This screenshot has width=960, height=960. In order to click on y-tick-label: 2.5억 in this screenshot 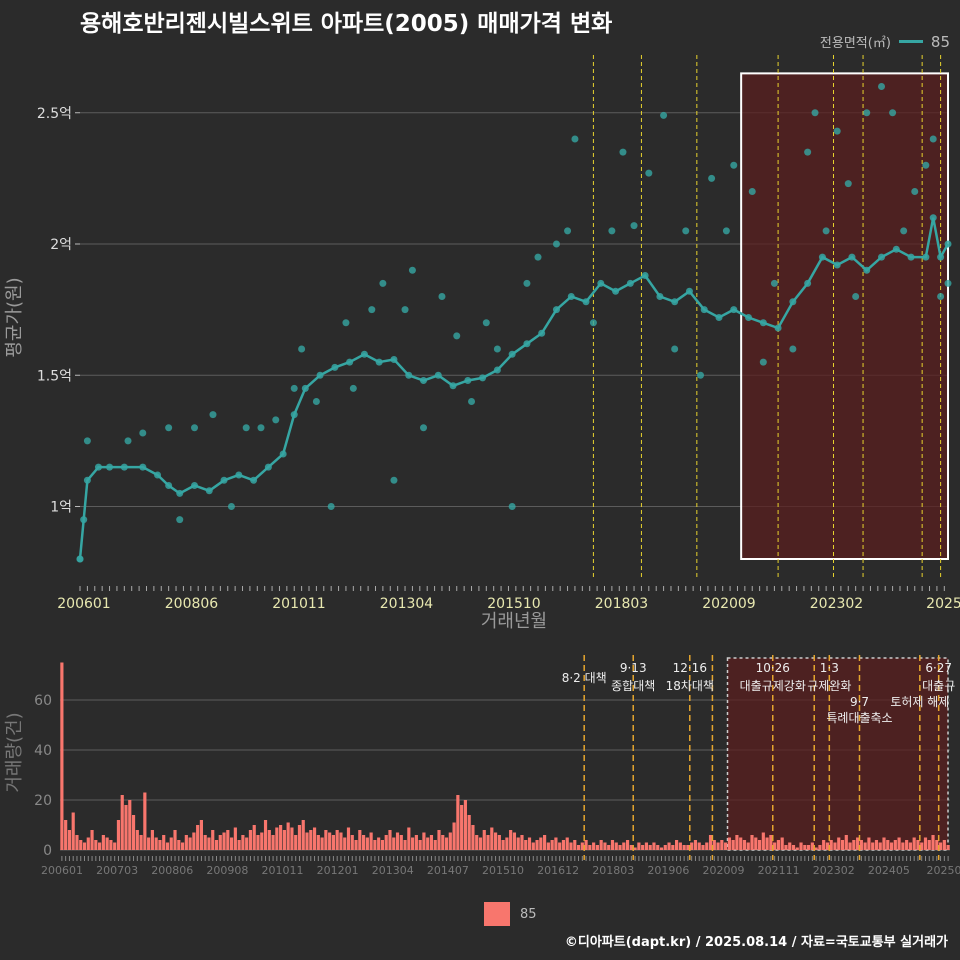, I will do `click(54, 114)`.